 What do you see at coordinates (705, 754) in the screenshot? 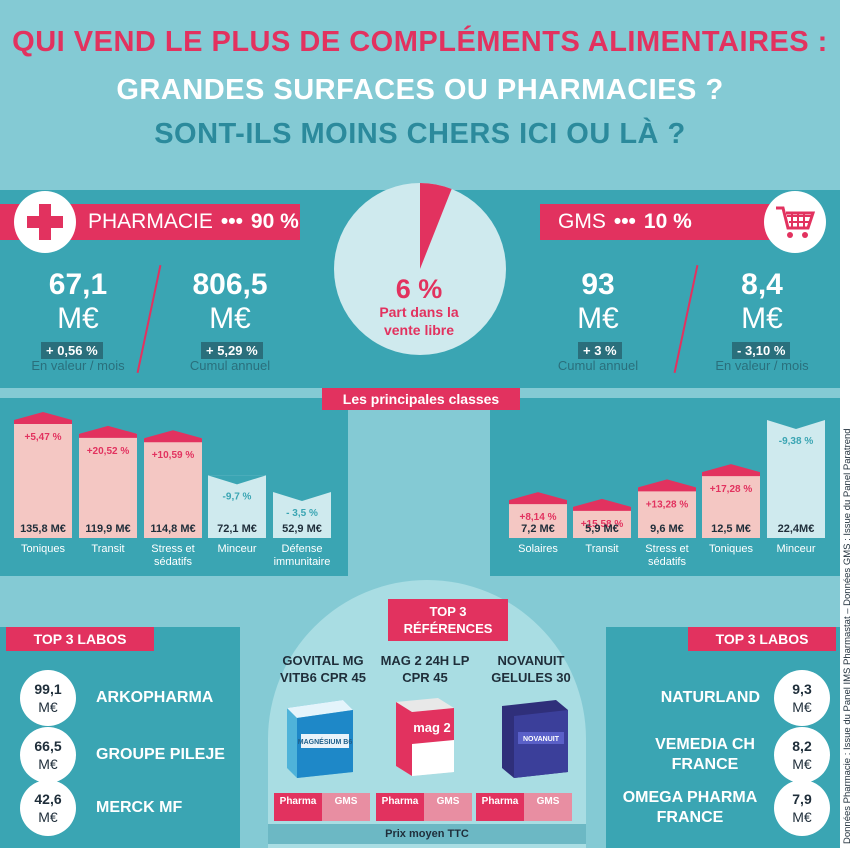
I see `labo-name: VEMEDIA CH FRANCE` at bounding box center [705, 754].